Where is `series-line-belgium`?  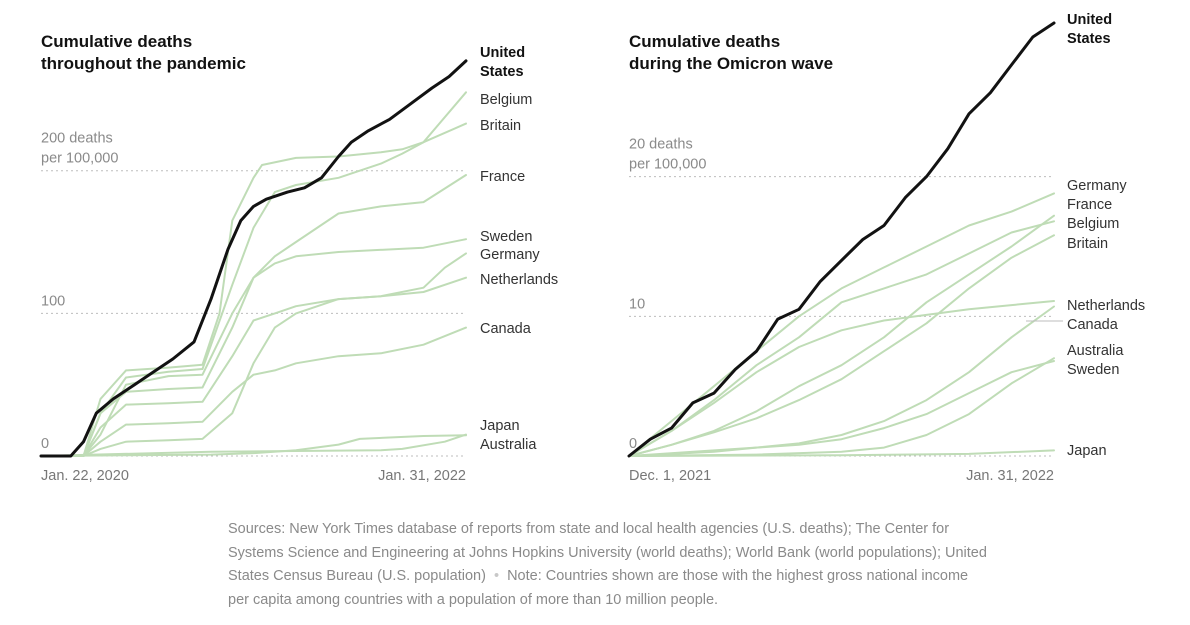
series-line-belgium is located at coordinates (841, 338).